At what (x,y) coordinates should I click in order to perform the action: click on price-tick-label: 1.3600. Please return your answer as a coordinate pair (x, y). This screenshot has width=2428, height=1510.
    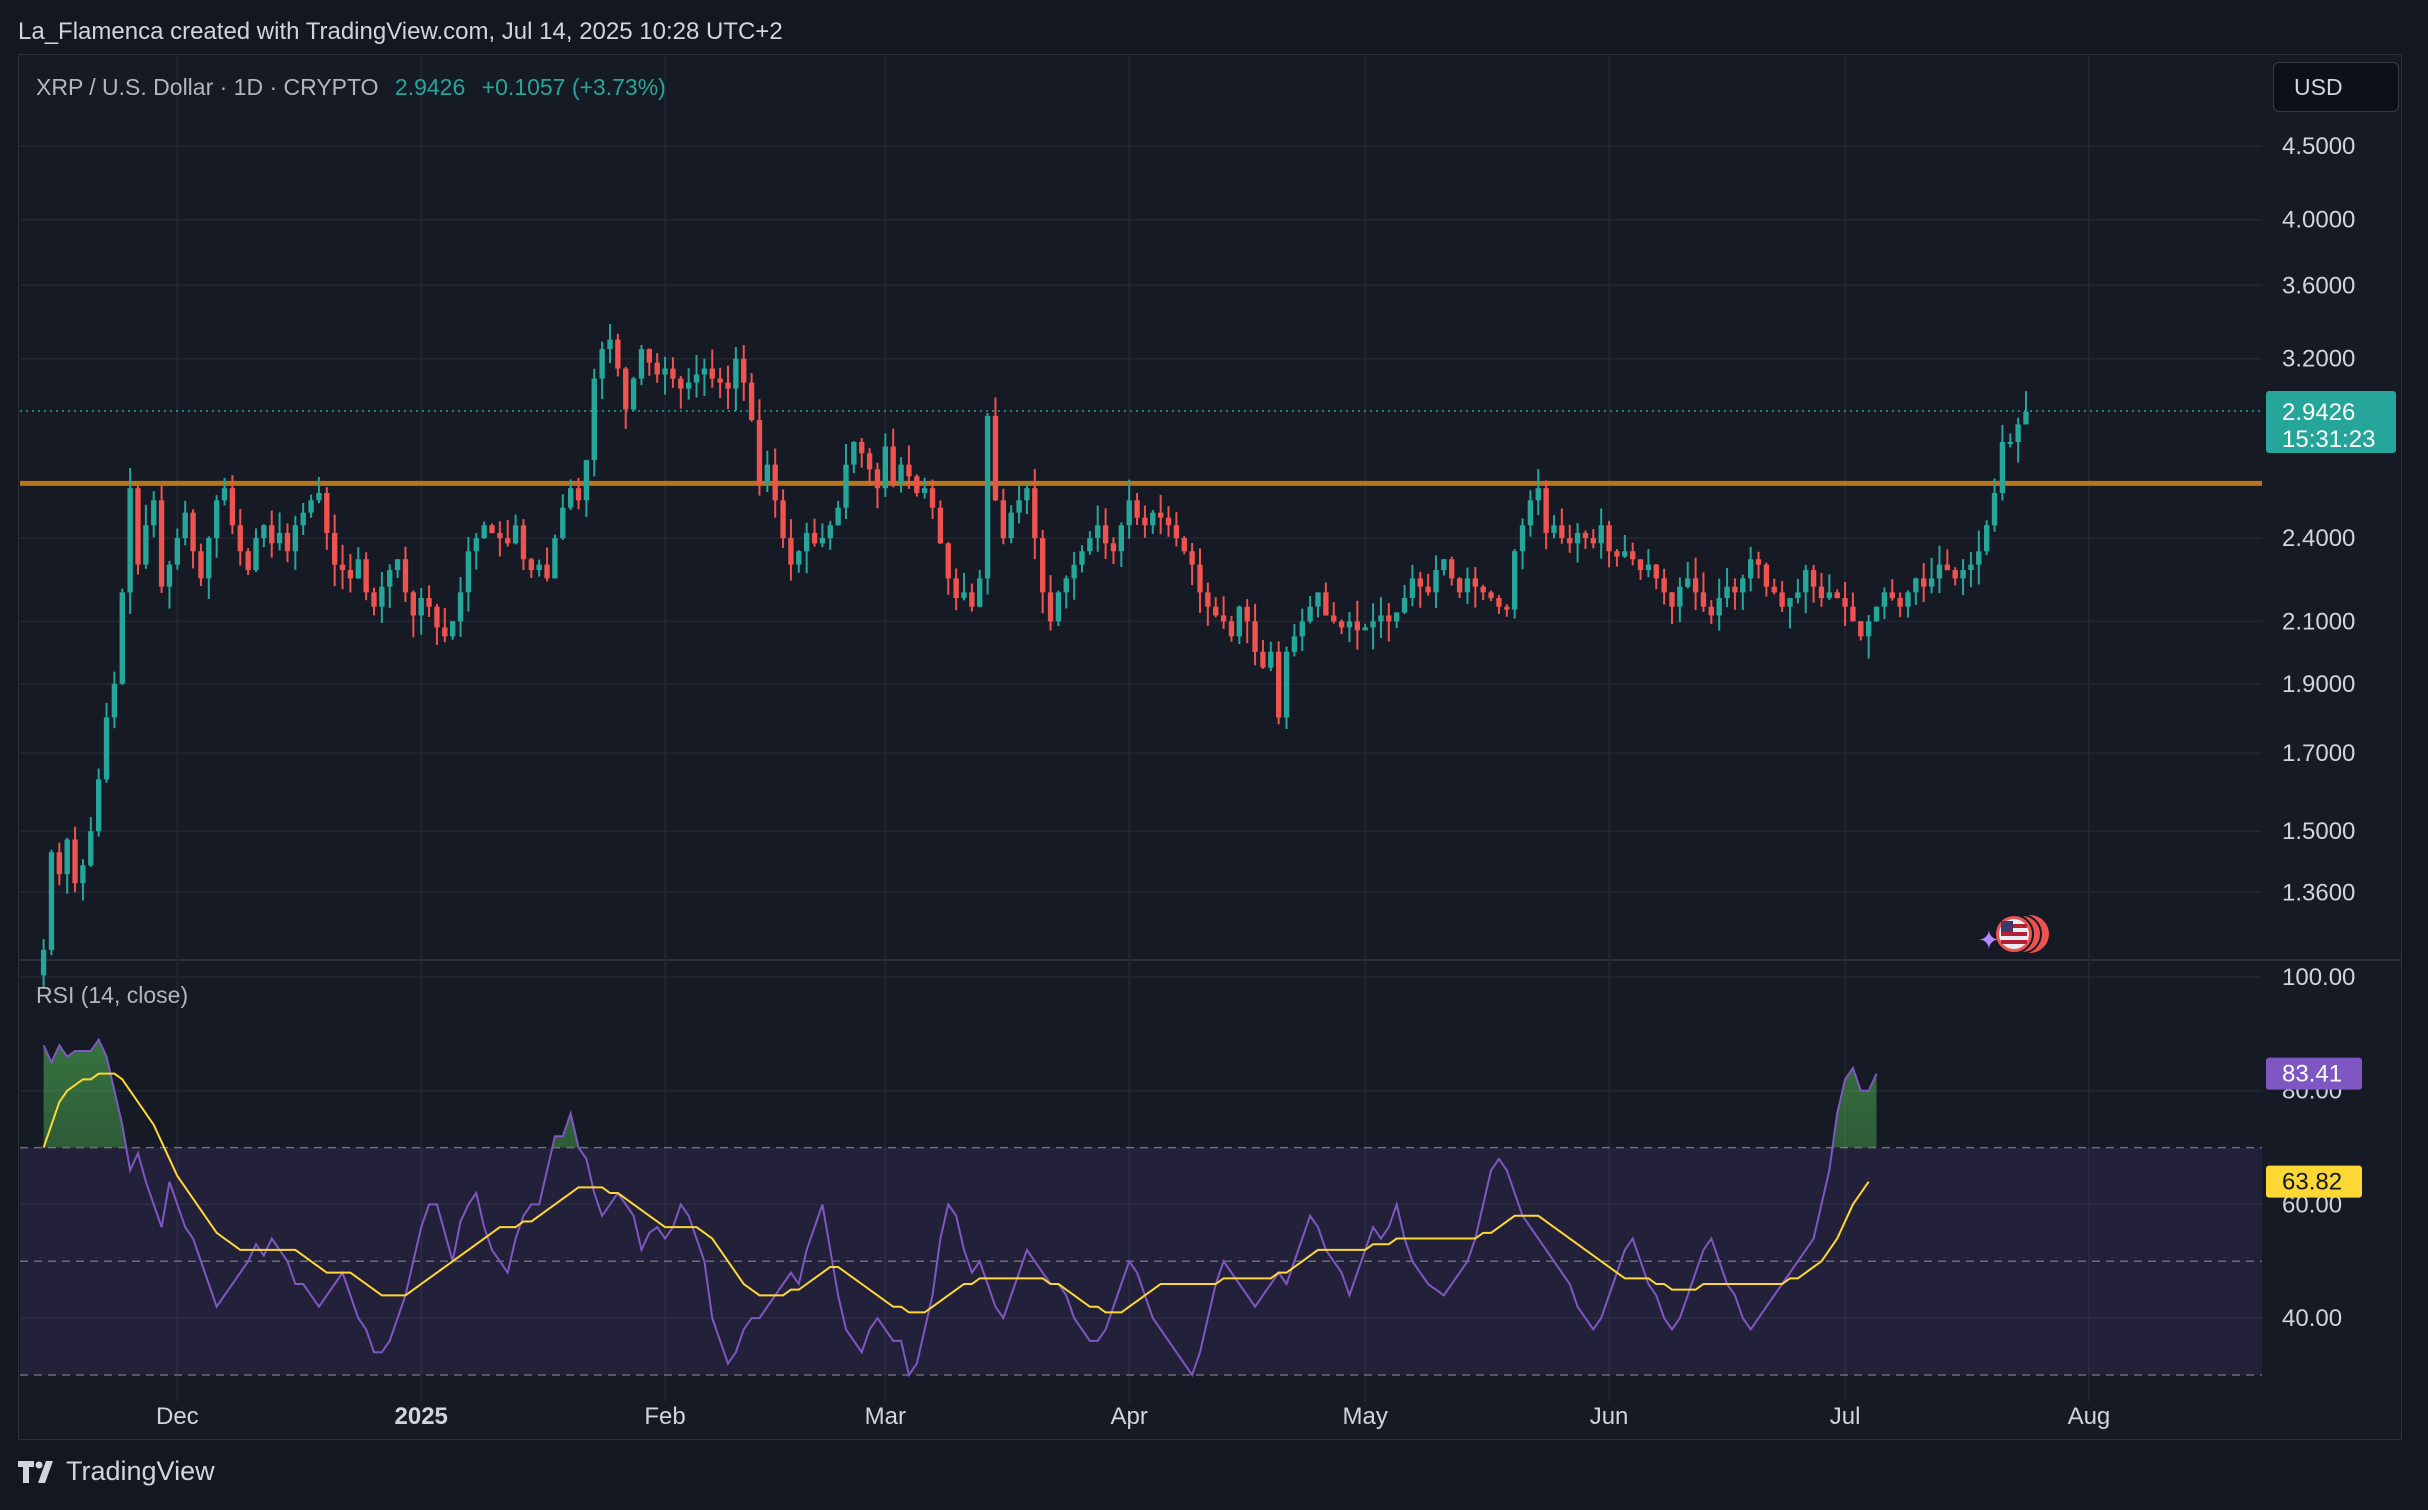
    Looking at the image, I should click on (2318, 892).